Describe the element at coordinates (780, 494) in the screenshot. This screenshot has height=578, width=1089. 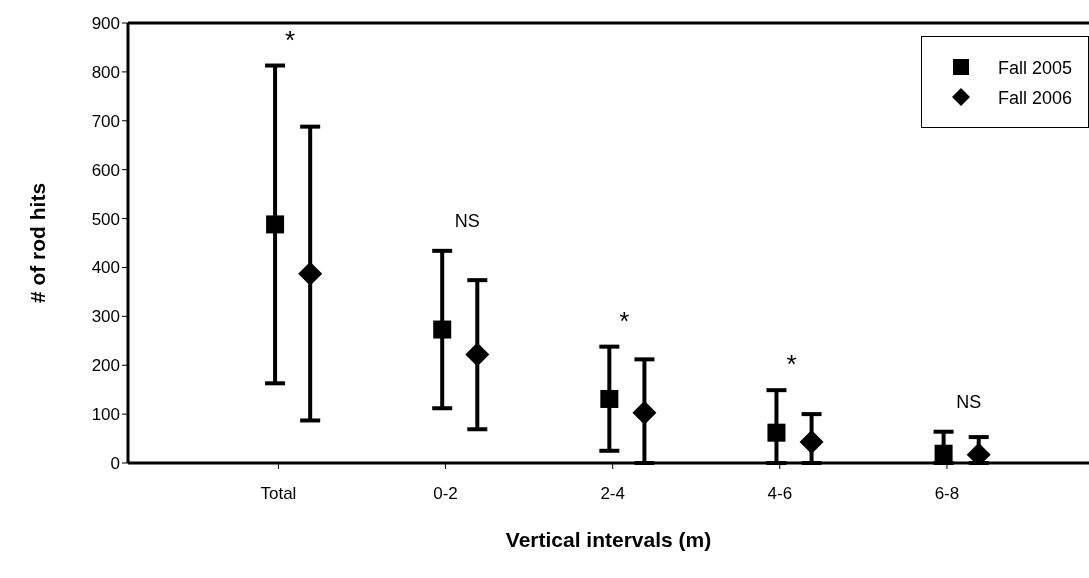
I see `x-tick-label: 4-6` at that location.